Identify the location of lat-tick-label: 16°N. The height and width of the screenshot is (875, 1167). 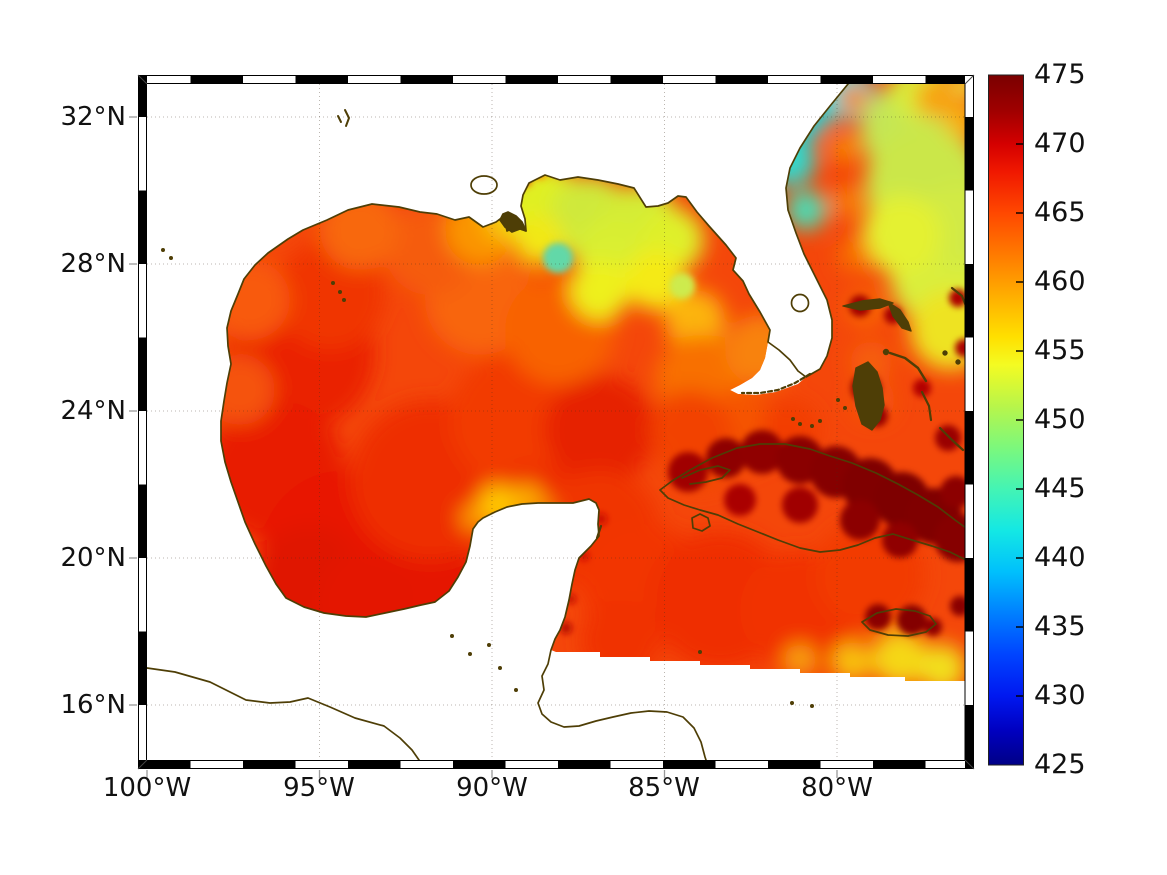
(93, 705).